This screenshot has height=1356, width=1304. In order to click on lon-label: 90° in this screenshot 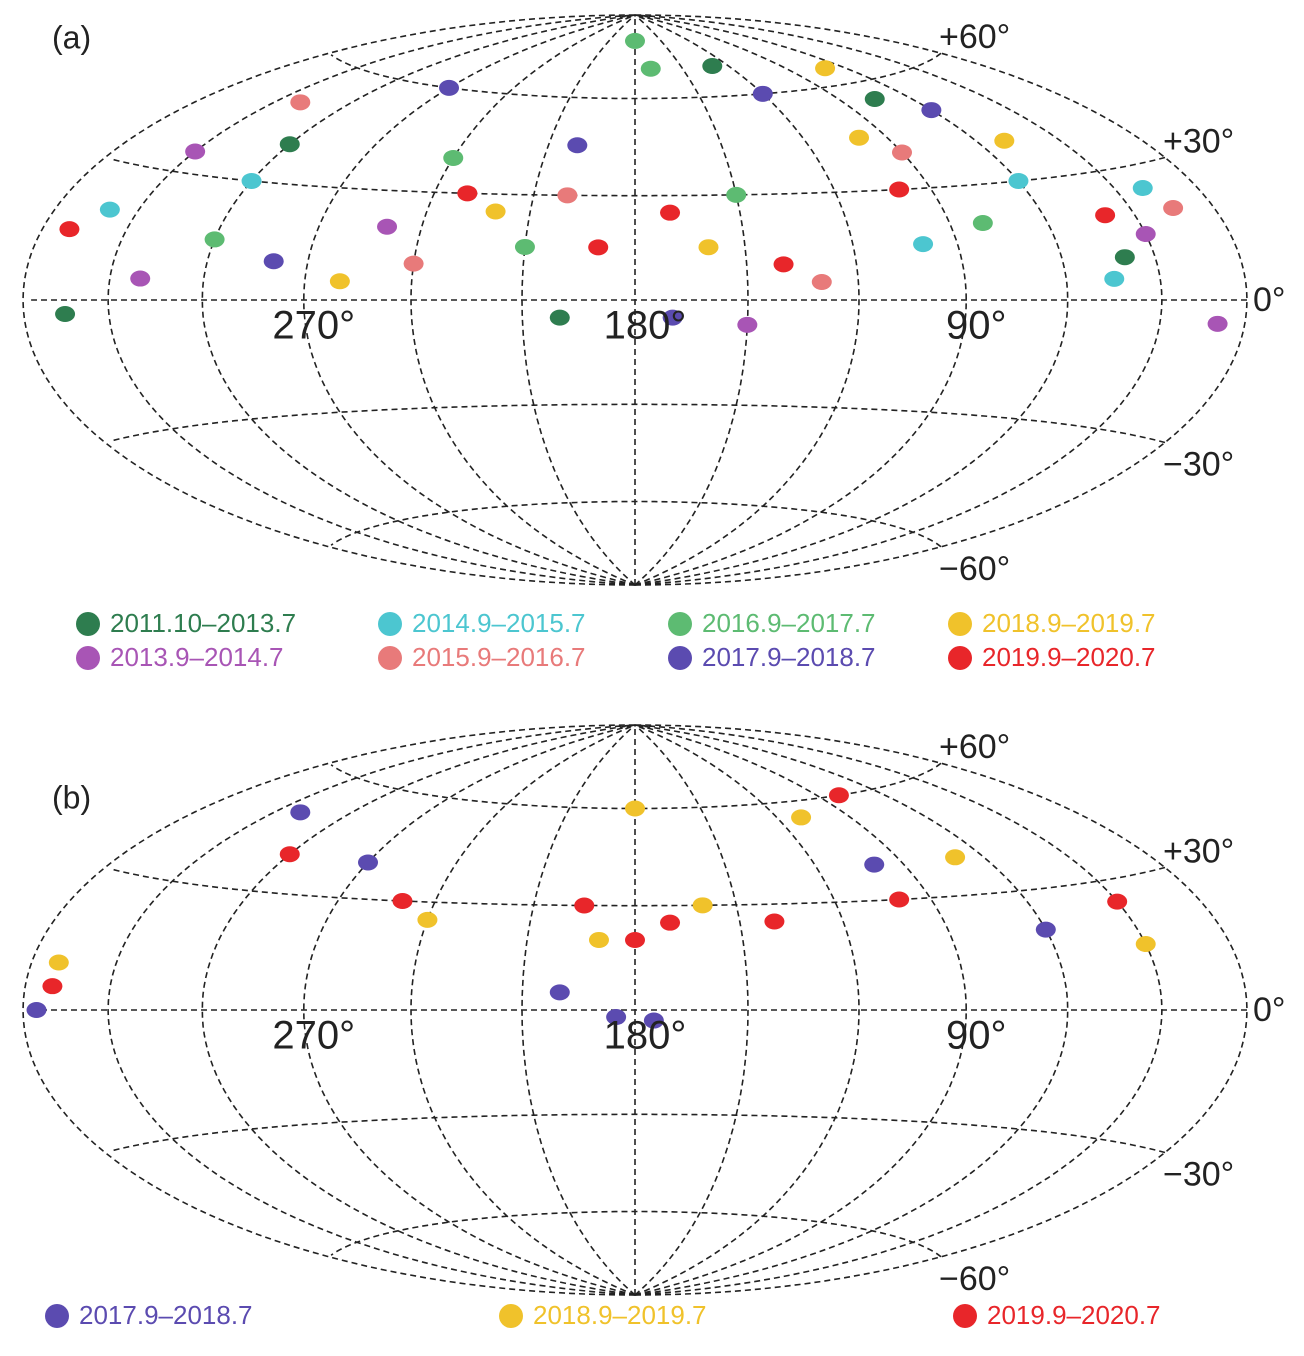, I will do `click(976, 1036)`.